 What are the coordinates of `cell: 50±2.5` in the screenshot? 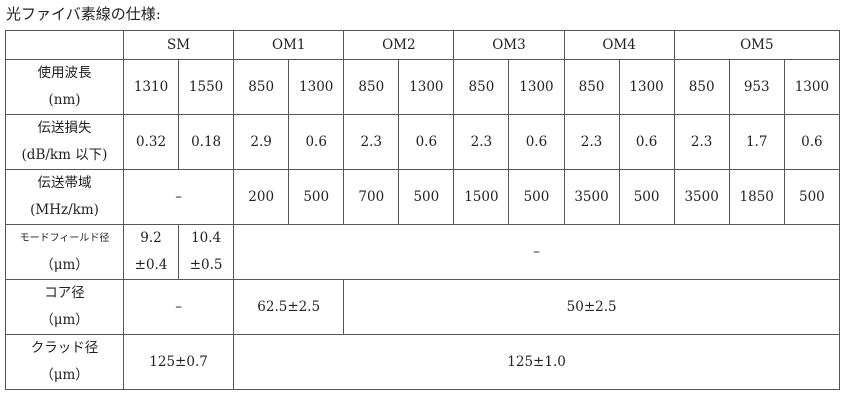 It's located at (591, 307).